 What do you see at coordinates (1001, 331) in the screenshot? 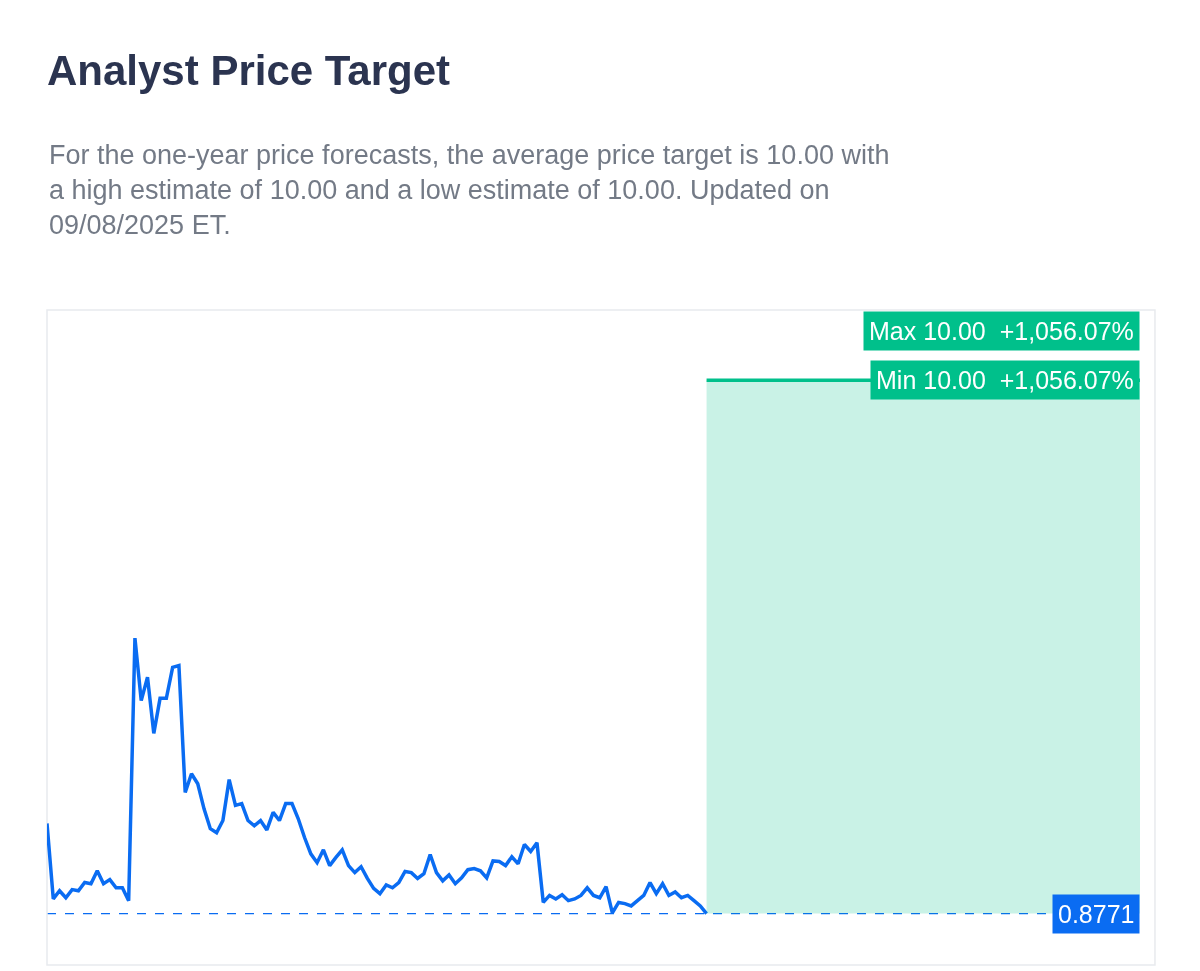
I see `annotation: Max 10.00 +1,056.07%` at bounding box center [1001, 331].